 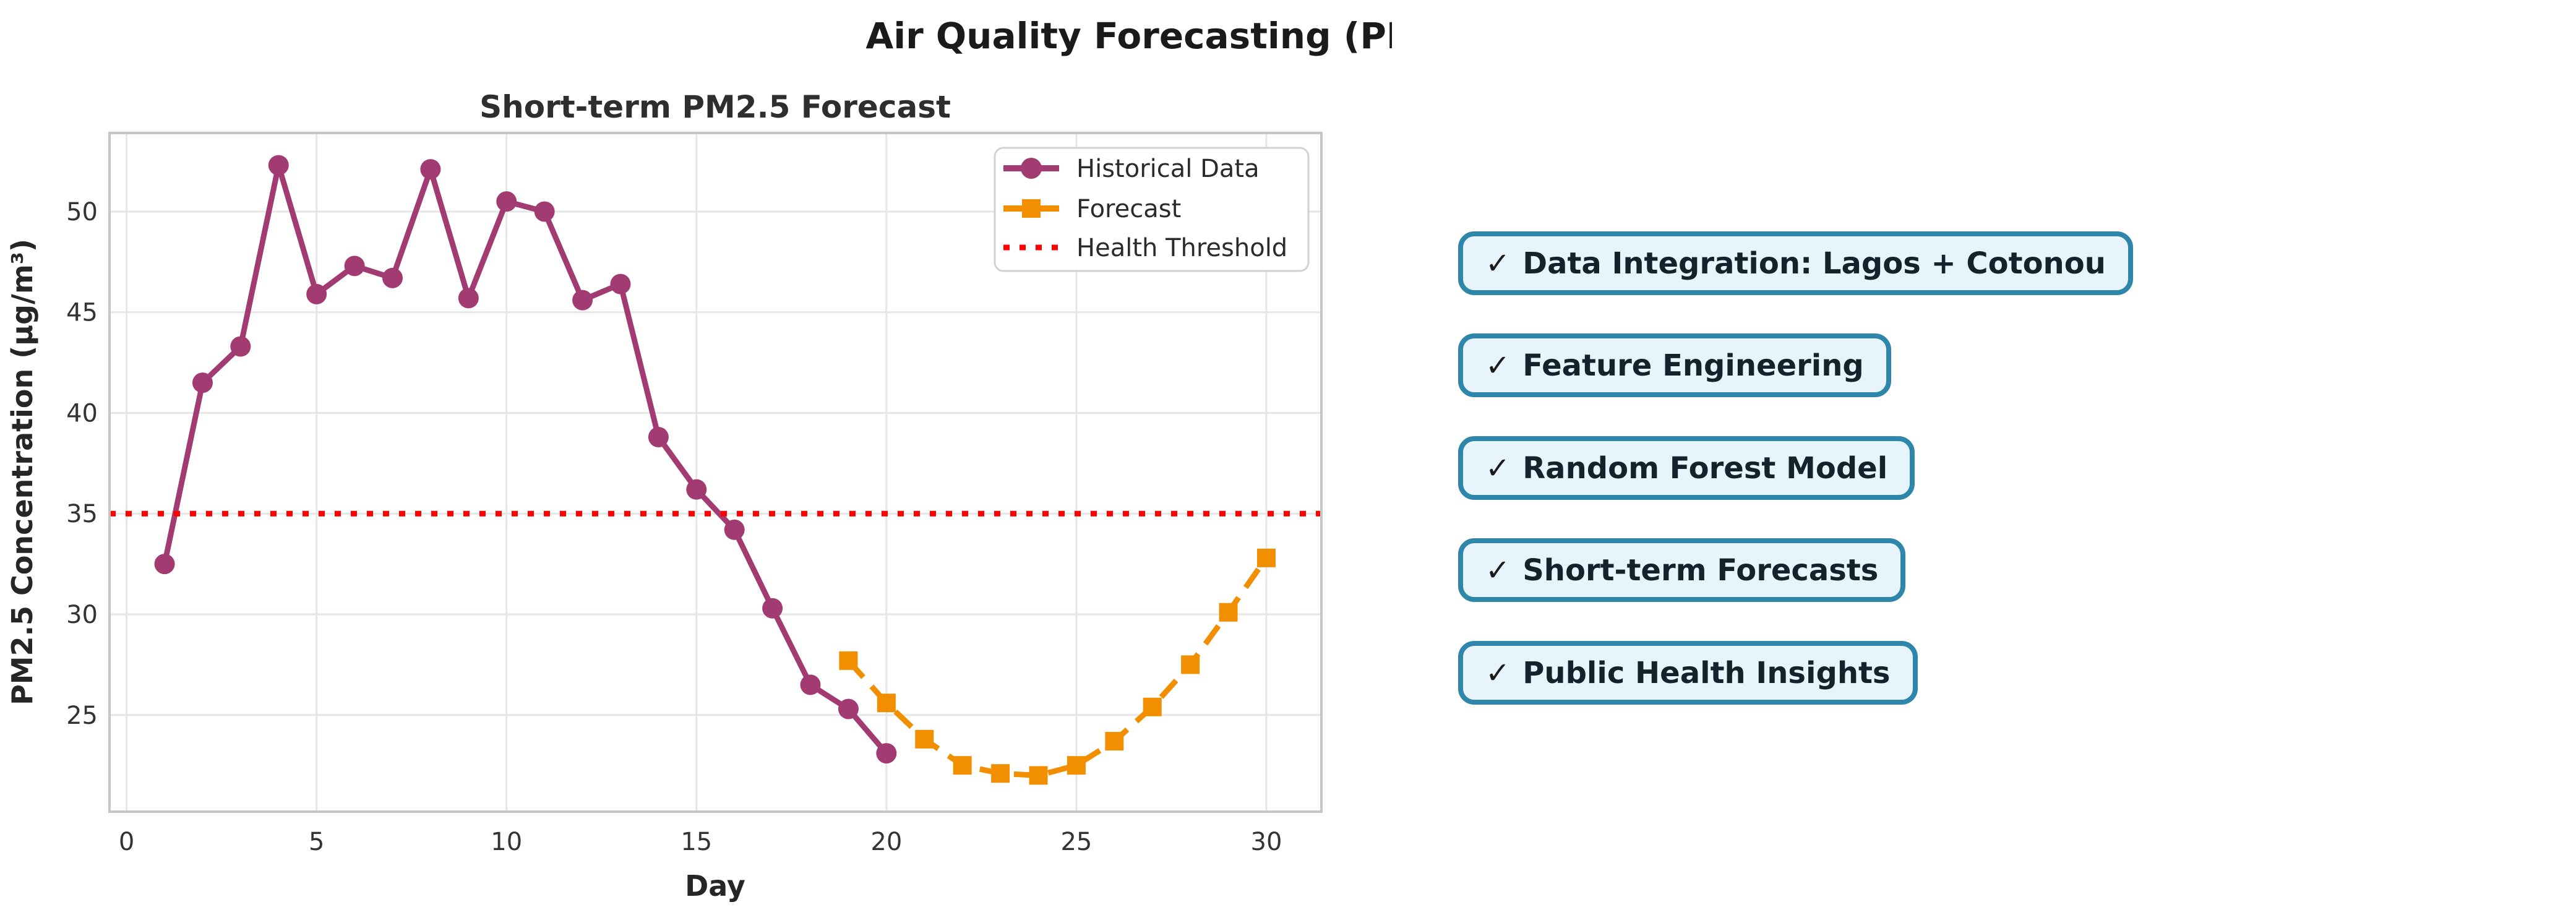 I want to click on y-tick-label: 40, so click(x=82, y=413).